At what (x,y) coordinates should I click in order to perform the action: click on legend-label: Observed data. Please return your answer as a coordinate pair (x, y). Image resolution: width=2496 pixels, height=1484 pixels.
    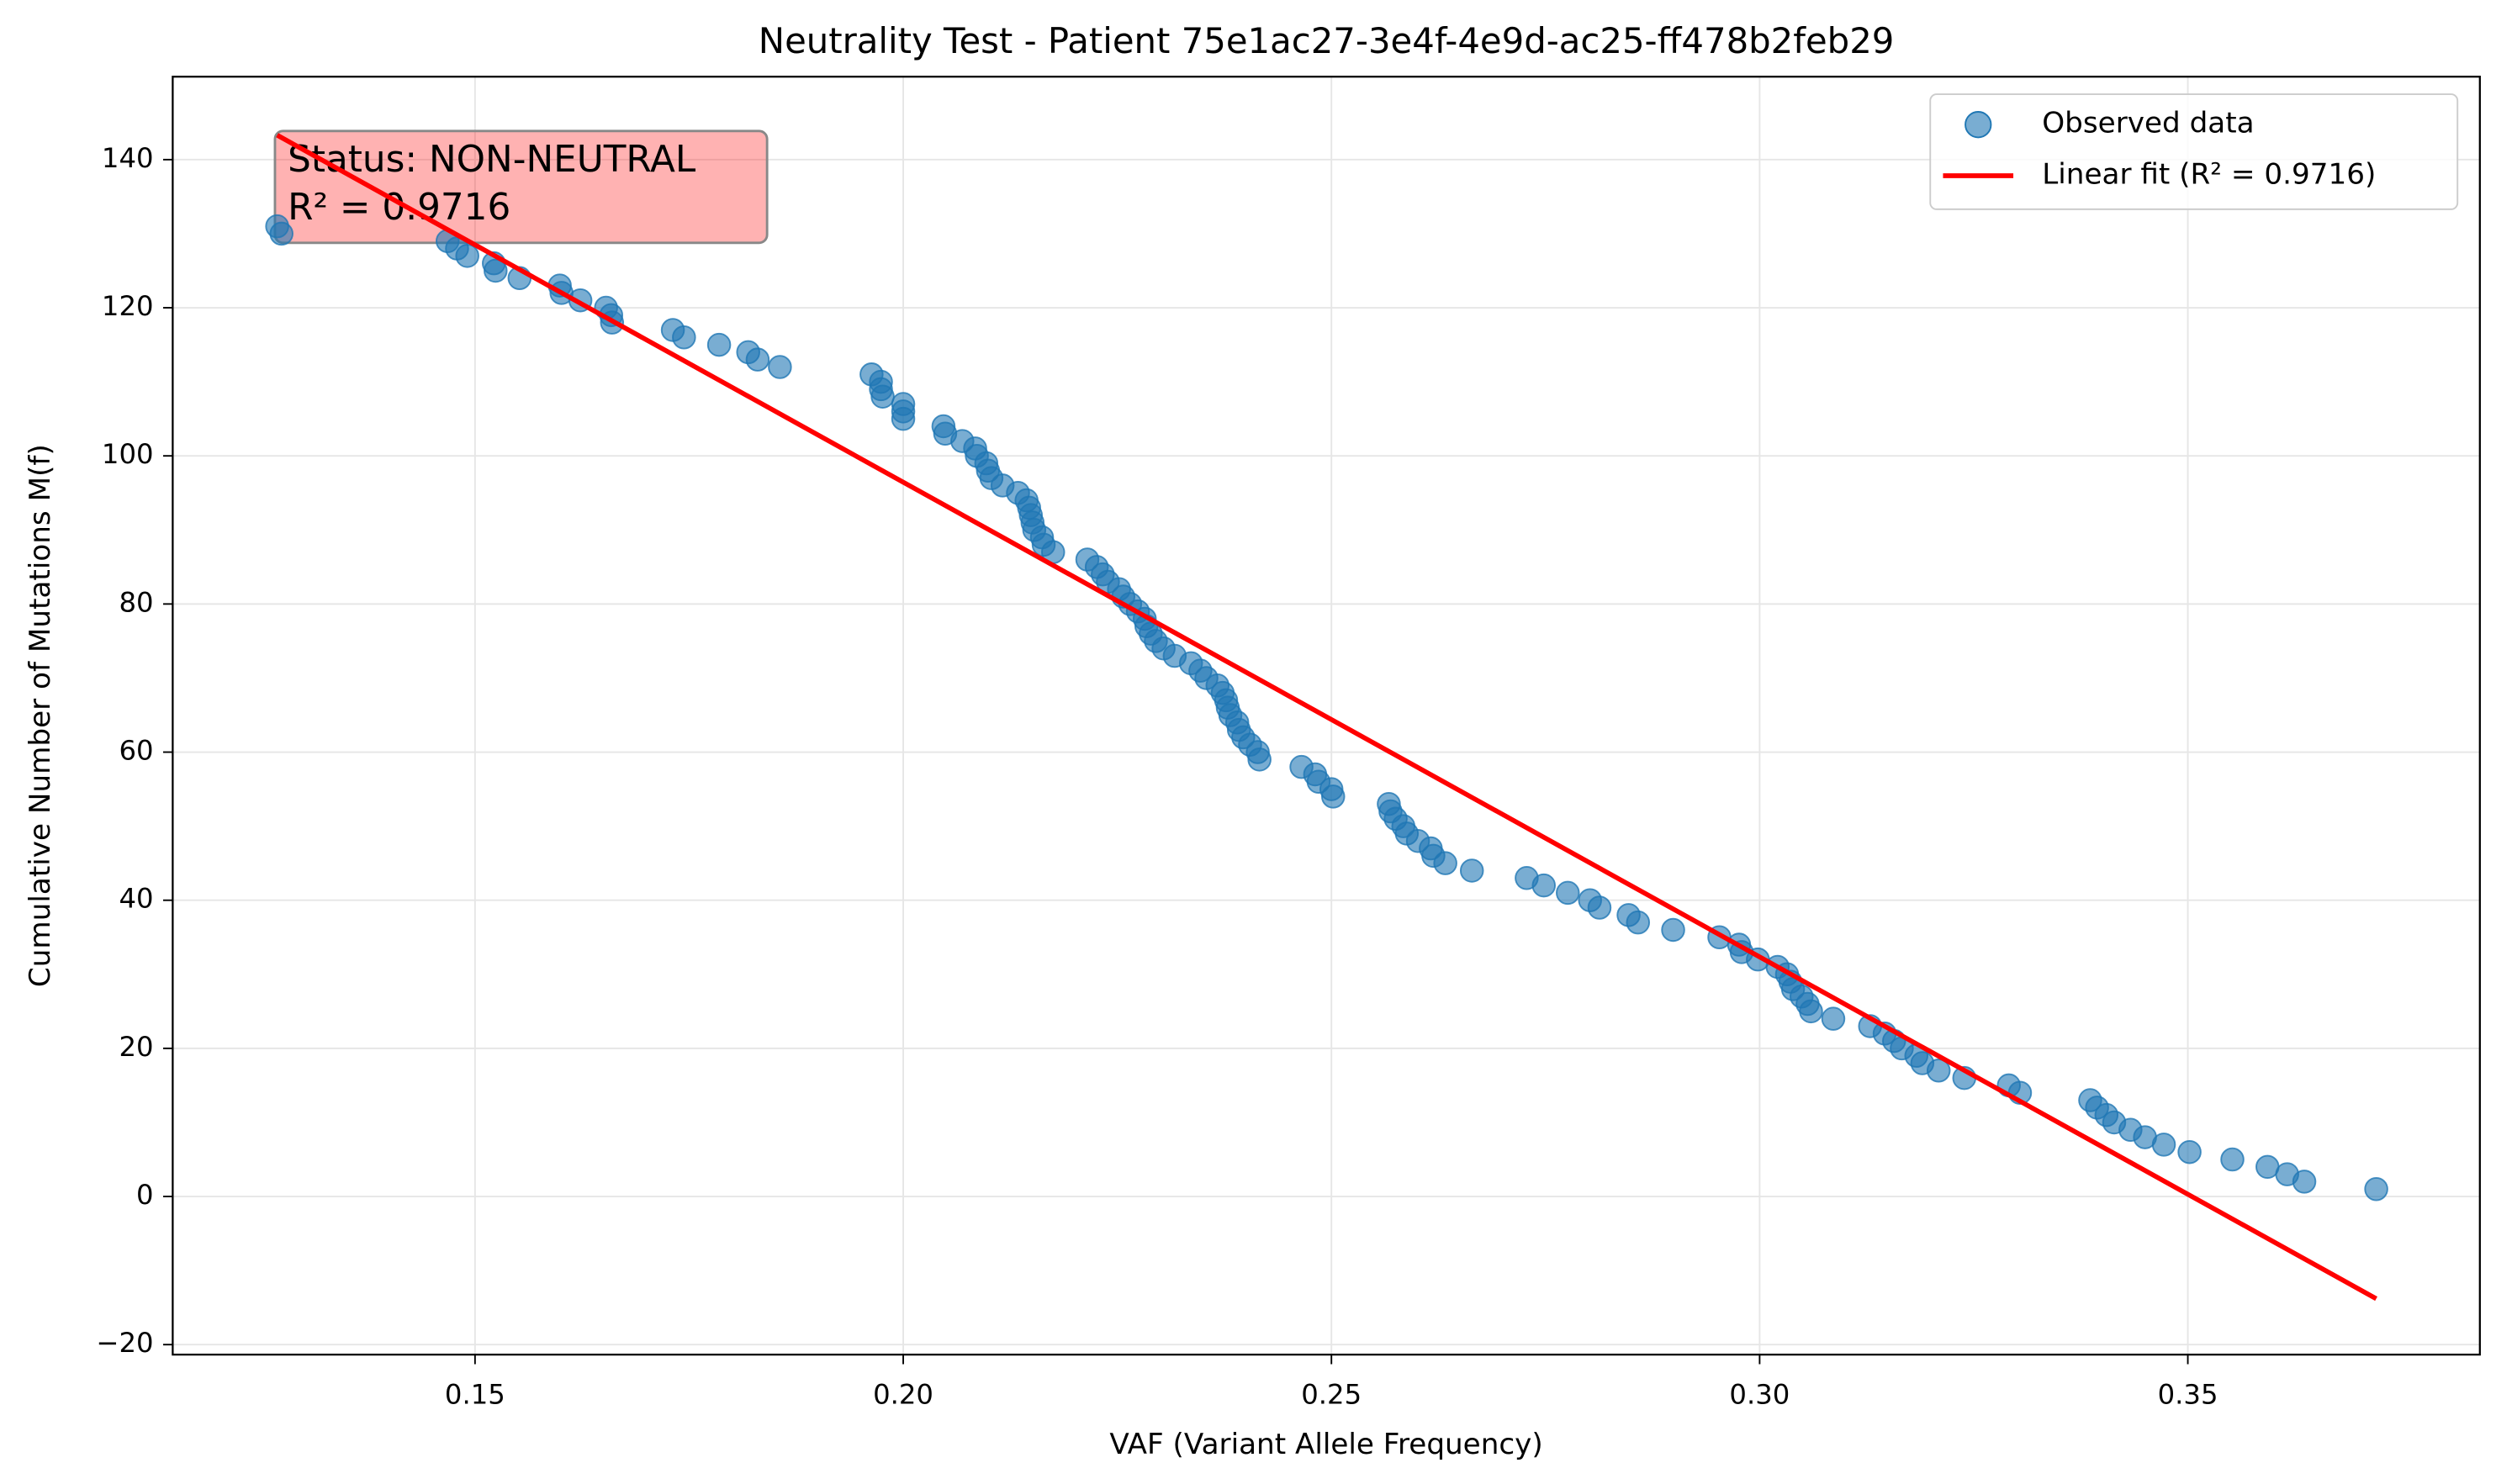
    Looking at the image, I should click on (2148, 123).